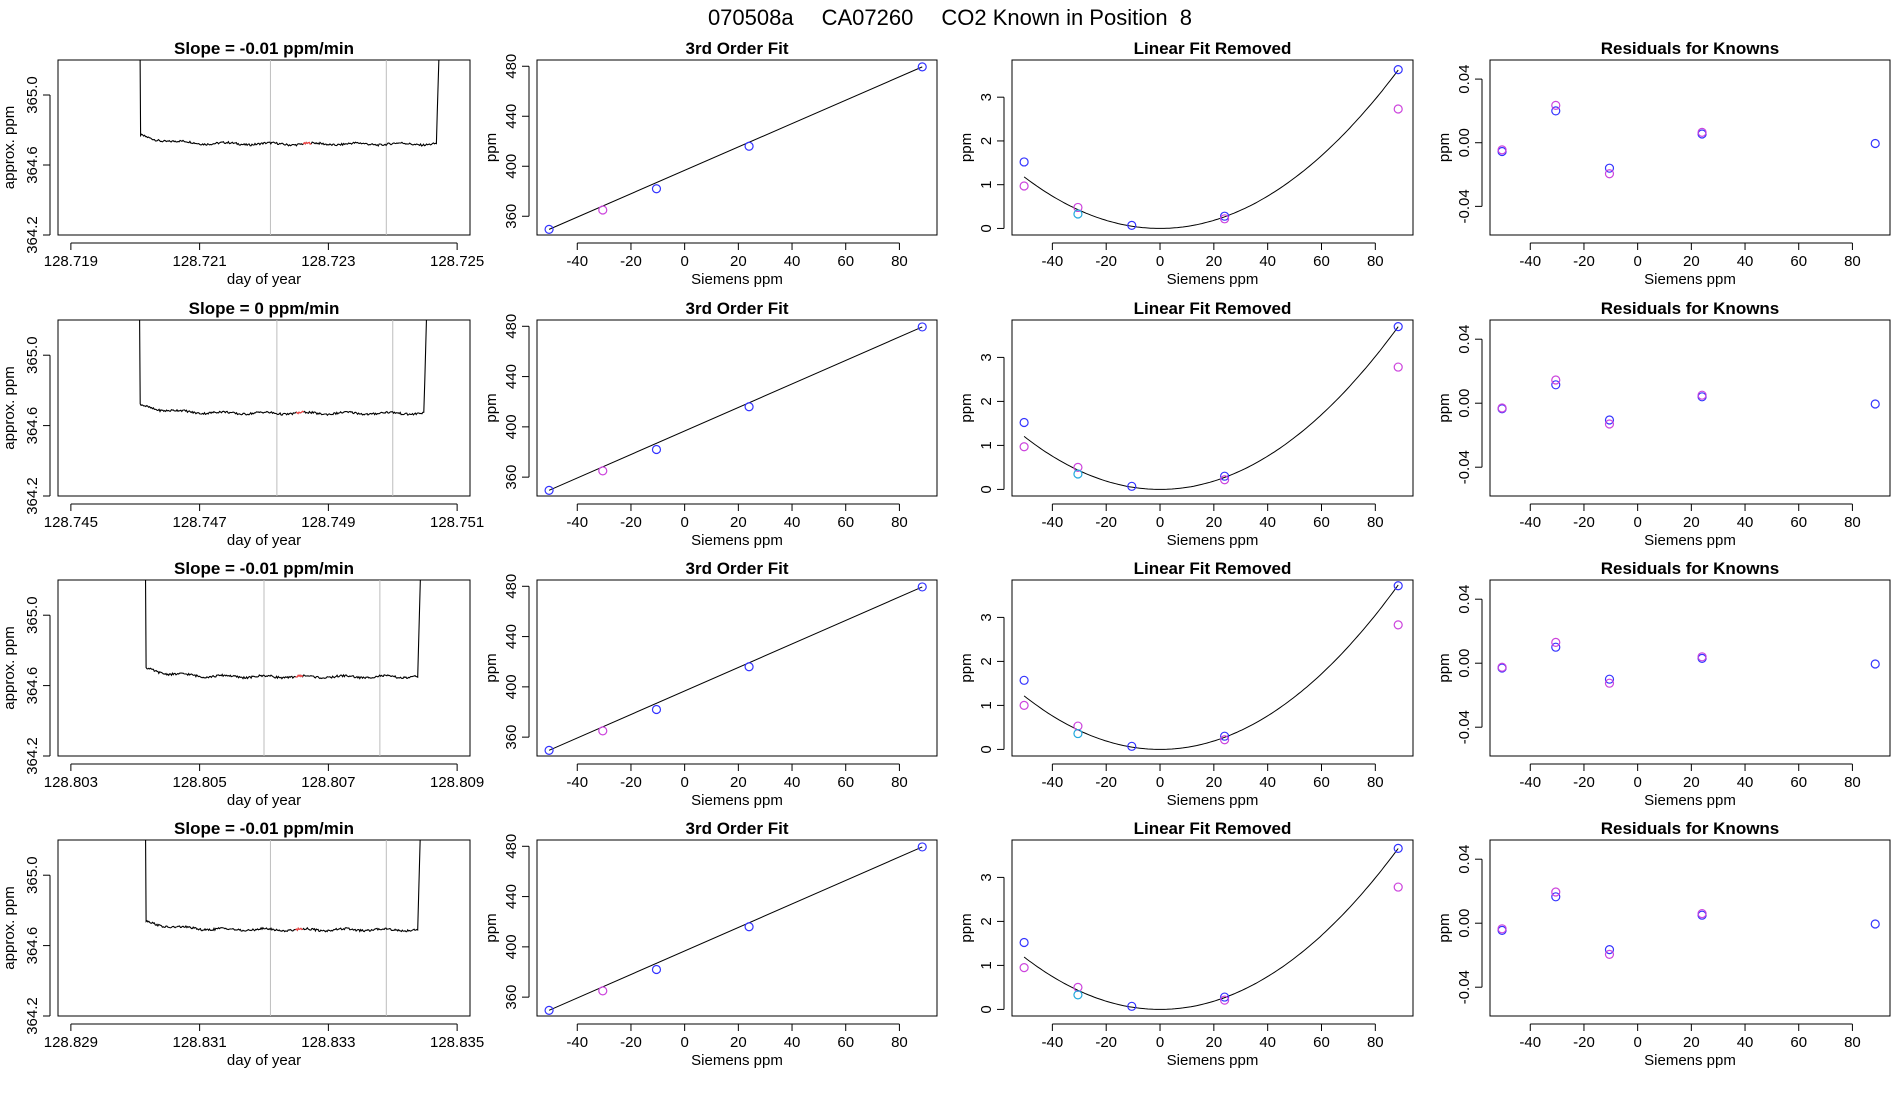  I want to click on x-tick-label: 128.803, so click(71, 782).